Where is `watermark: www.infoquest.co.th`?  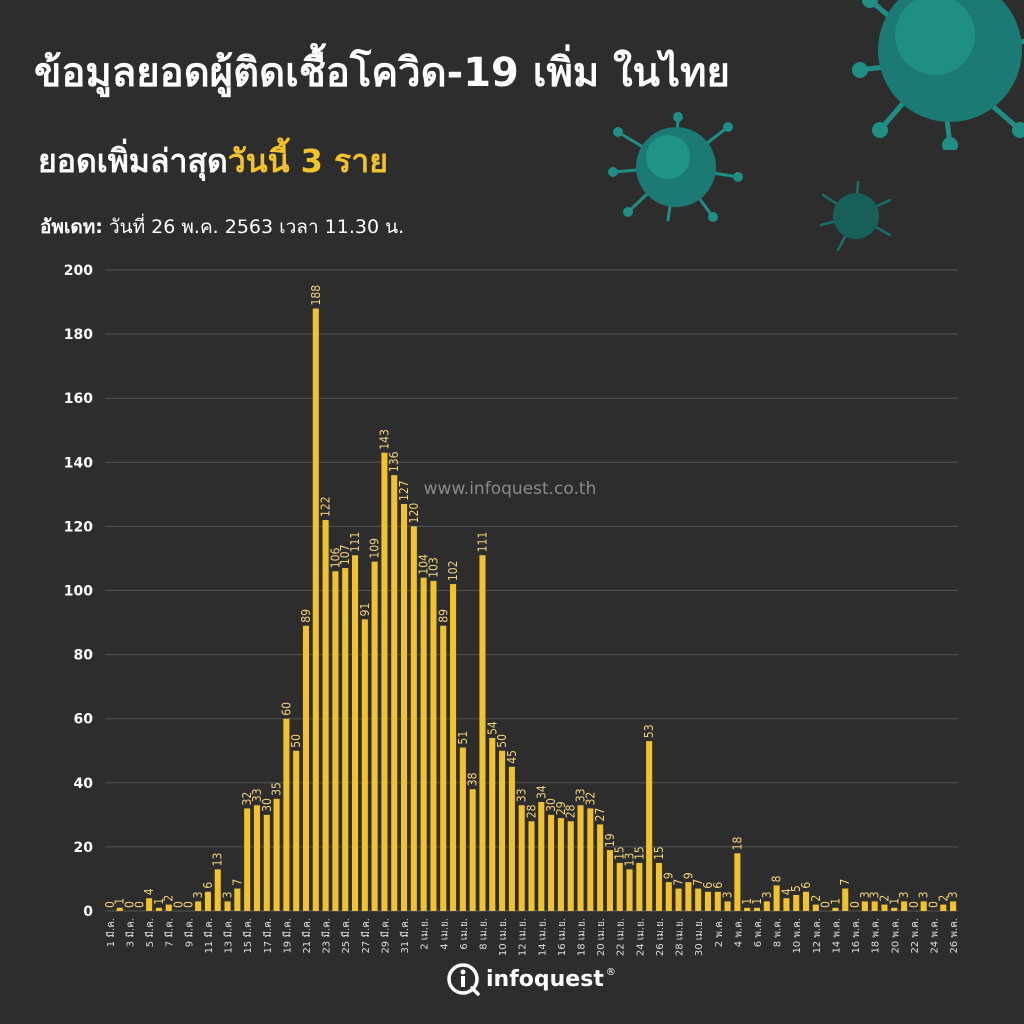
watermark: www.infoquest.co.th is located at coordinates (510, 489).